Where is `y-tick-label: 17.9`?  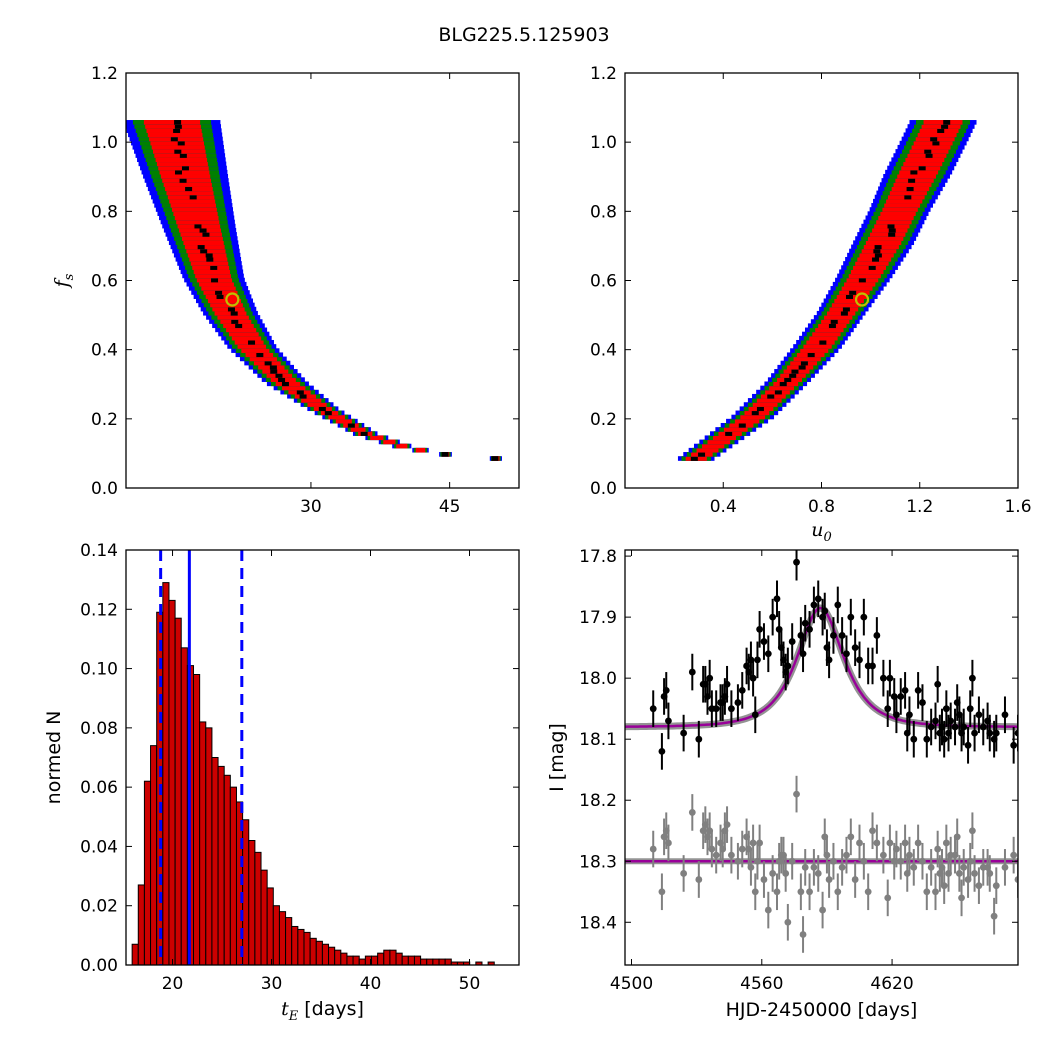
y-tick-label: 17.9 is located at coordinates (598, 618).